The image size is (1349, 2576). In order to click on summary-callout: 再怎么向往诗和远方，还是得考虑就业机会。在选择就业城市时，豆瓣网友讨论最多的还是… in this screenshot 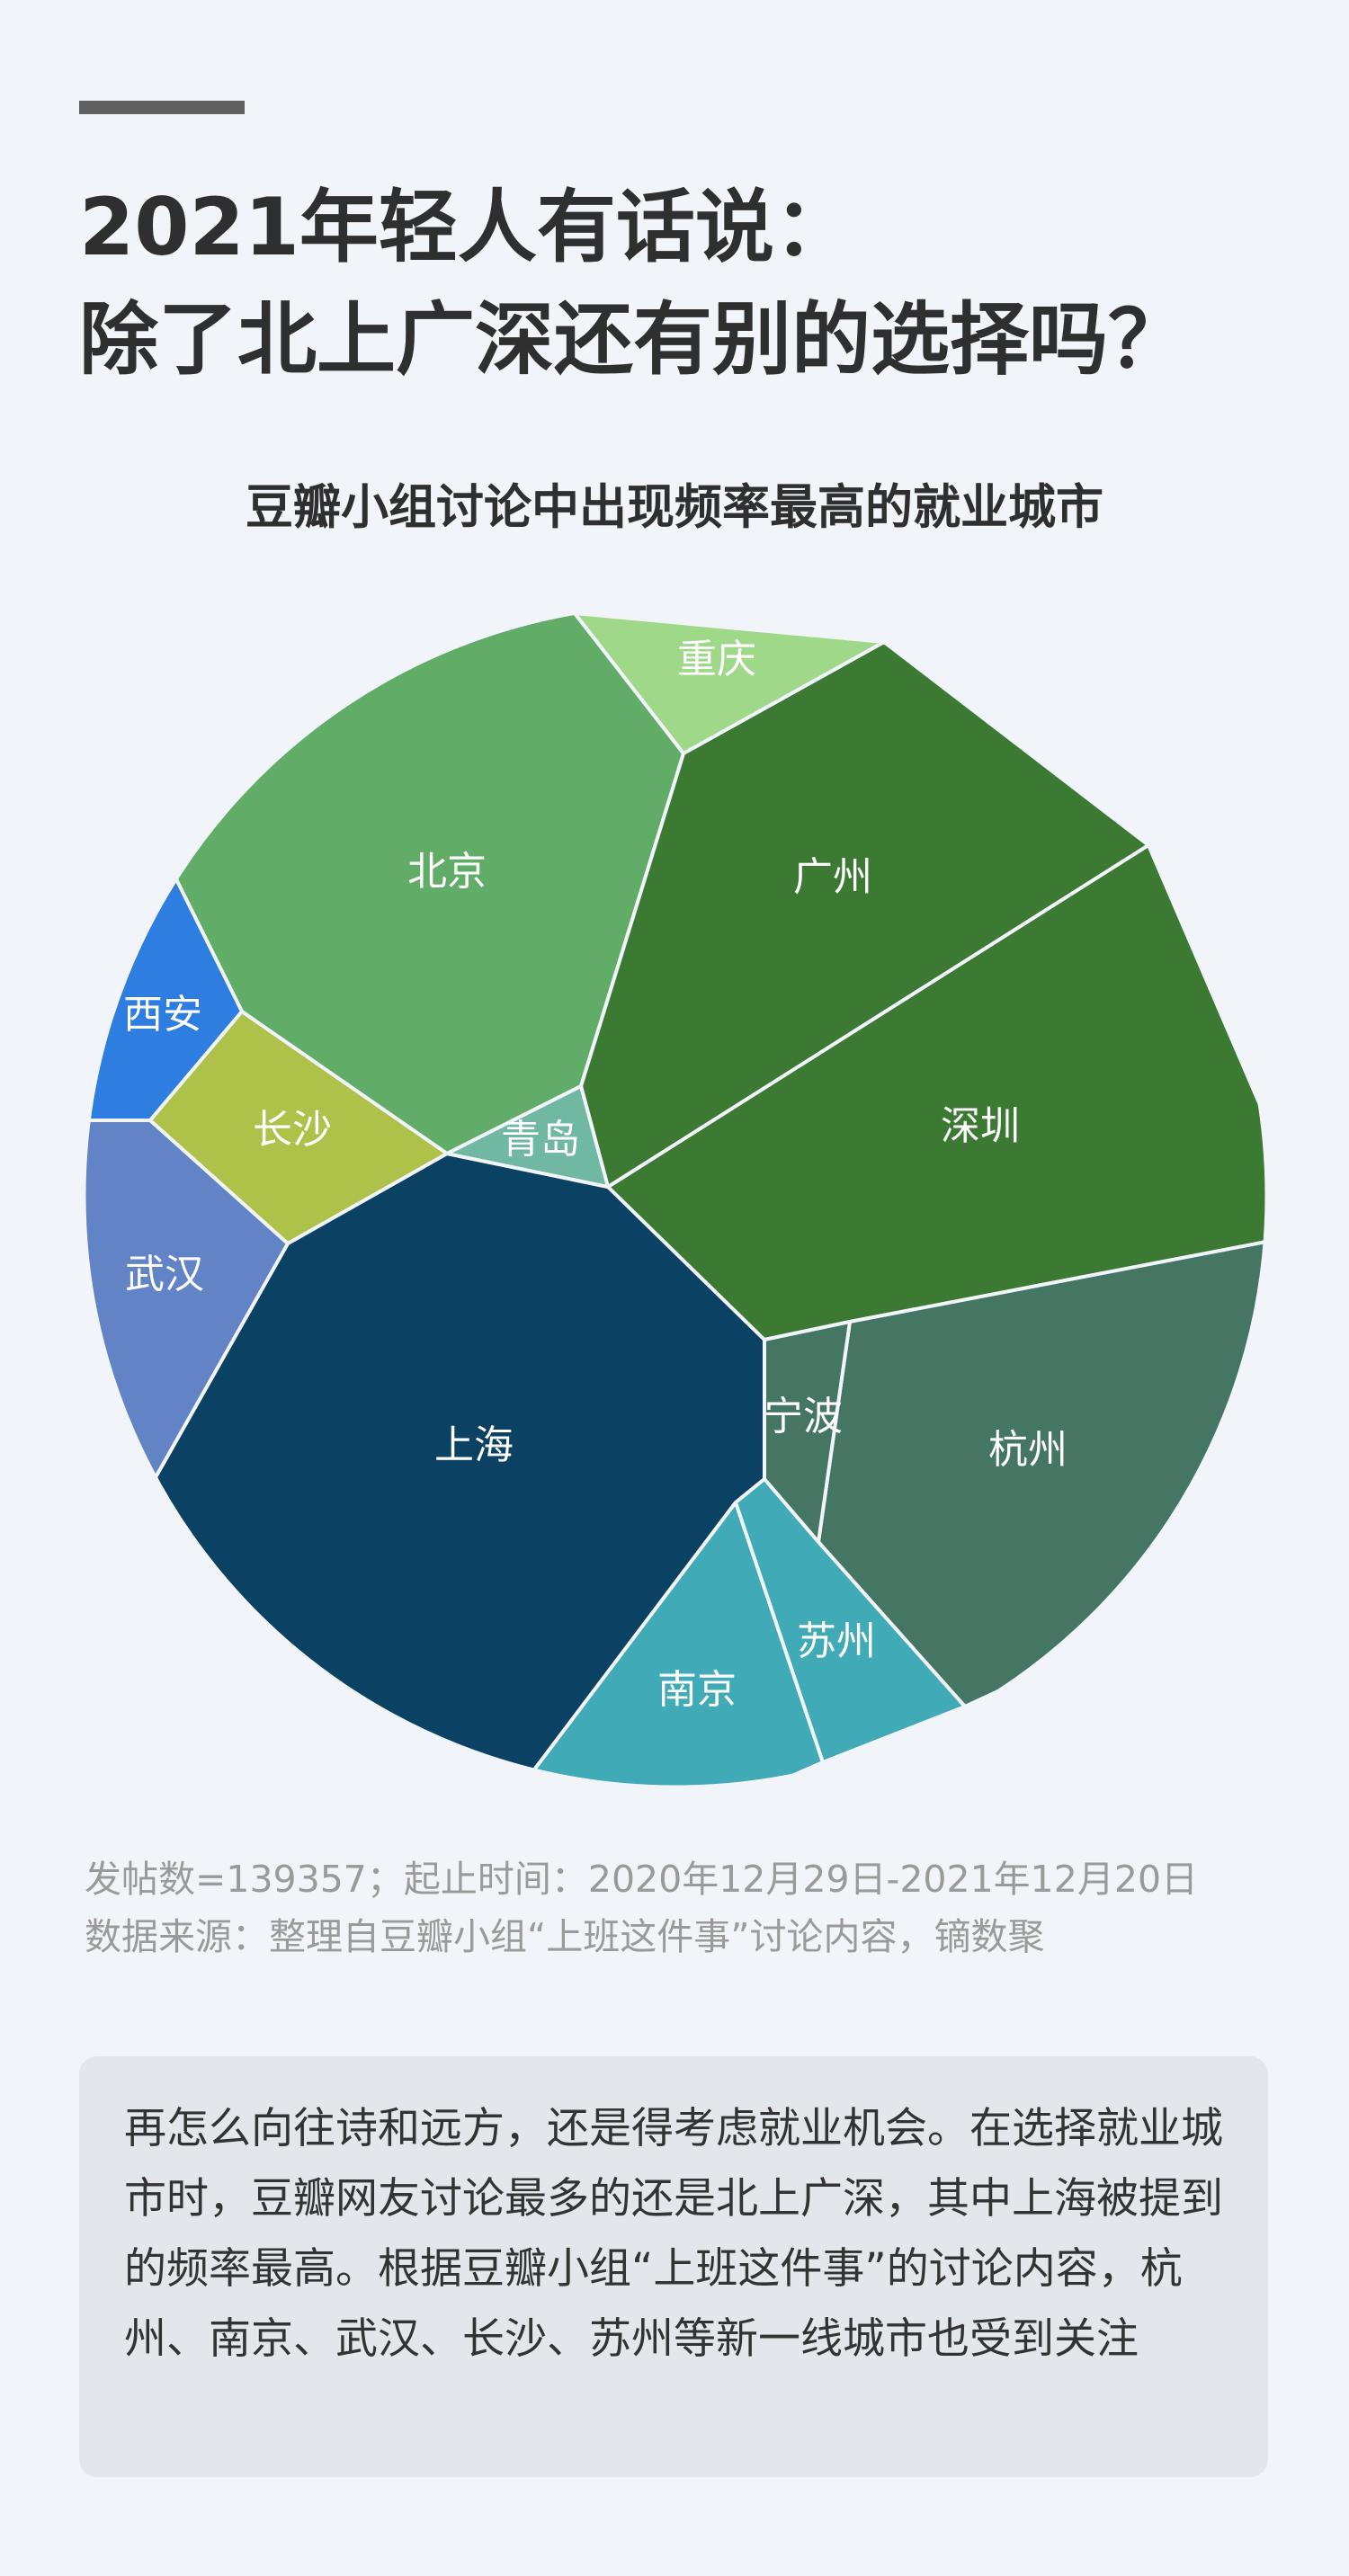, I will do `click(673, 2266)`.